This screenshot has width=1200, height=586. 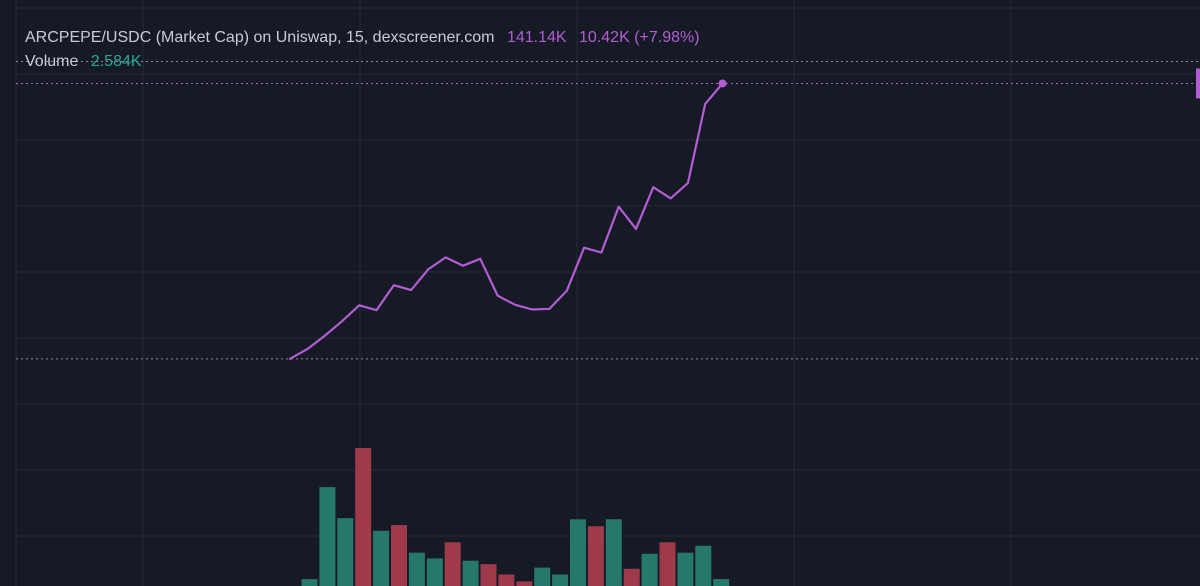 What do you see at coordinates (116, 61) in the screenshot?
I see `volume-value: 2.584K` at bounding box center [116, 61].